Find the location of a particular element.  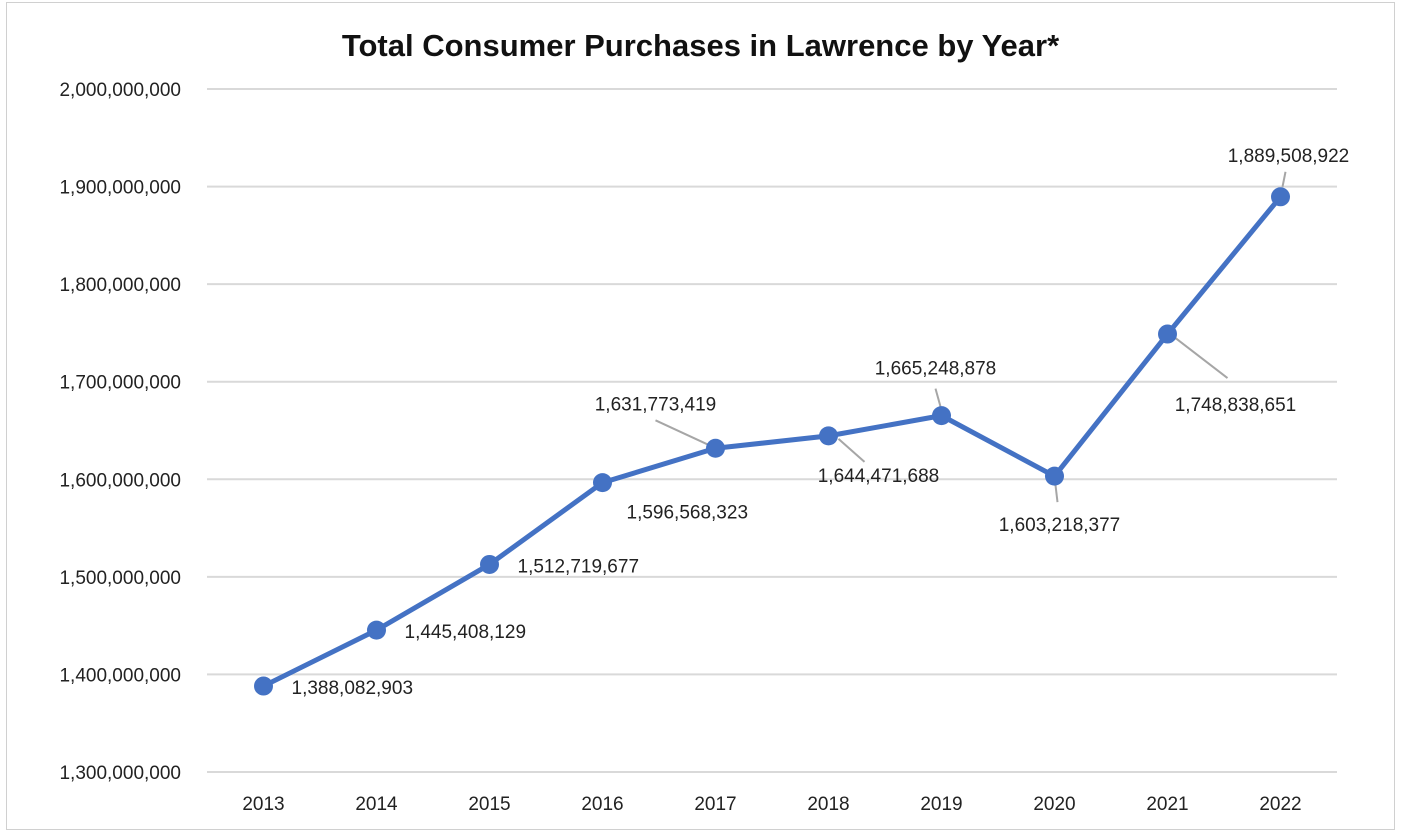

data-label-2021: 1,748,838,651 is located at coordinates (1236, 405).